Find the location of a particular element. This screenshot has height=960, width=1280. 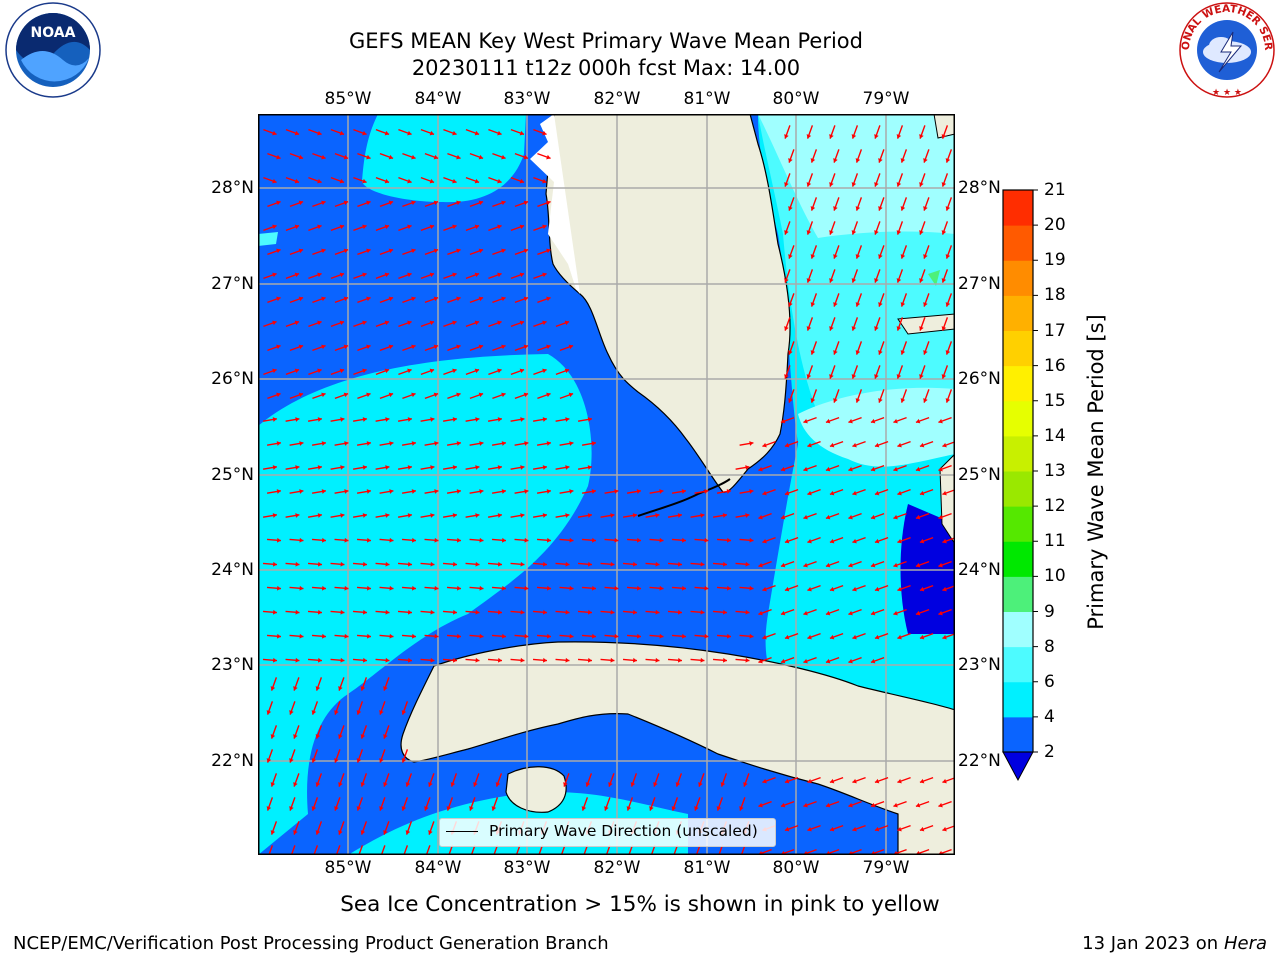

isla-de-la-juventud is located at coordinates (536, 789).